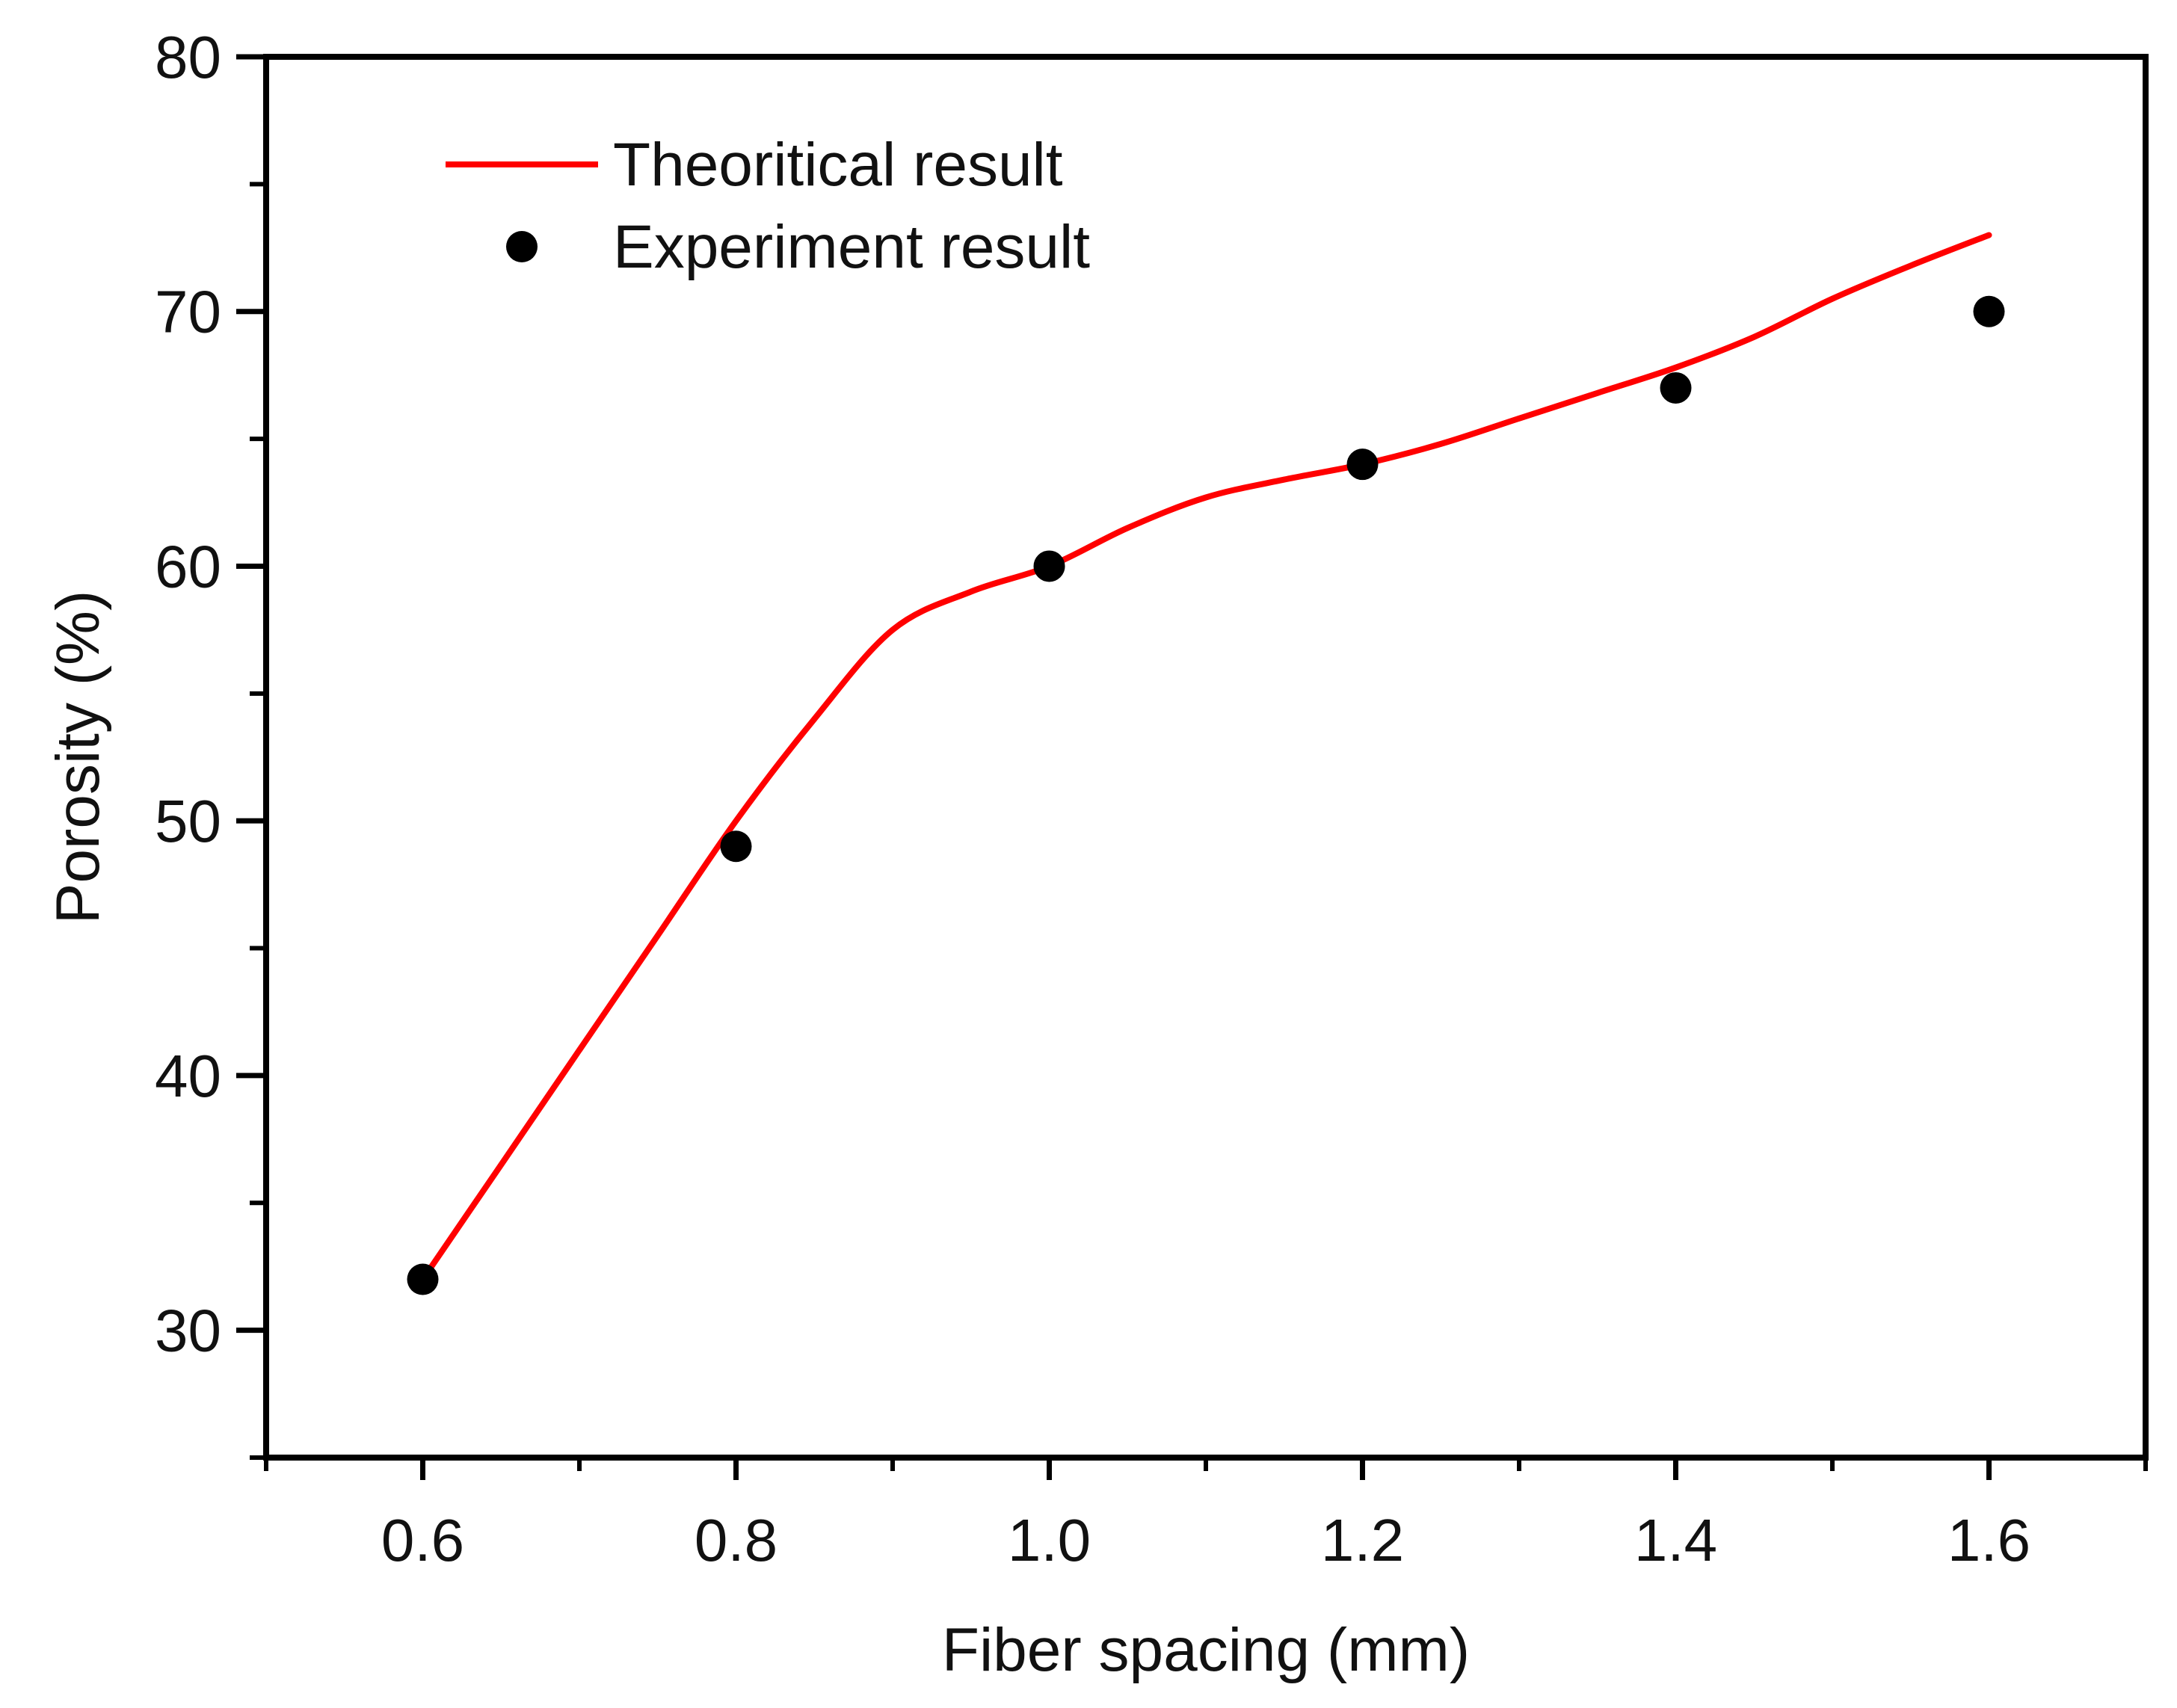 This screenshot has width=2177, height=1708. I want to click on y-axis-ticks: 30 40 50 60 70 80, so click(210, 742).